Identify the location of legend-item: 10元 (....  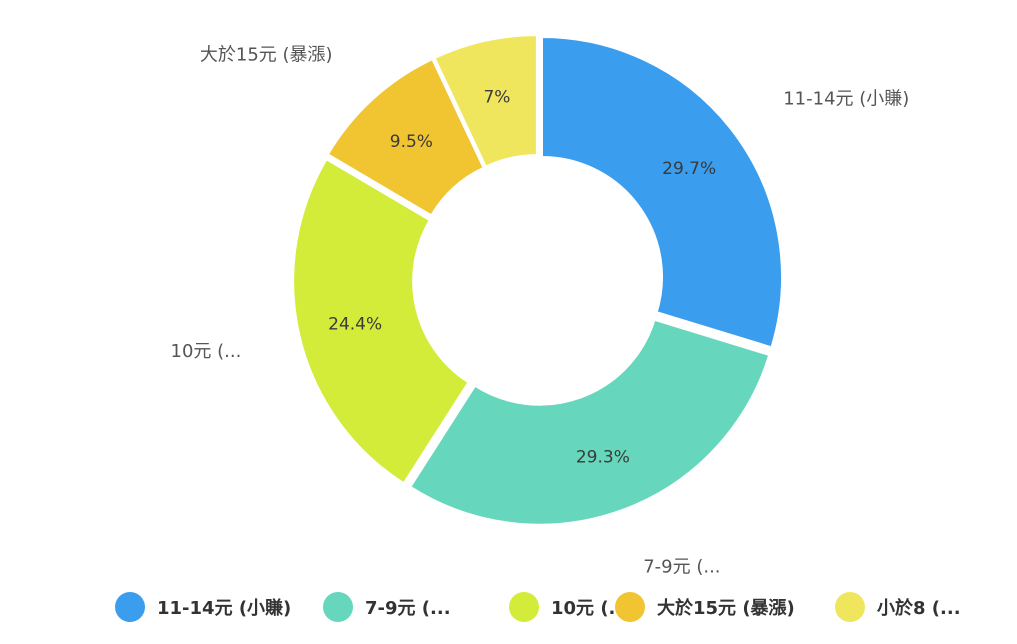
(569, 607).